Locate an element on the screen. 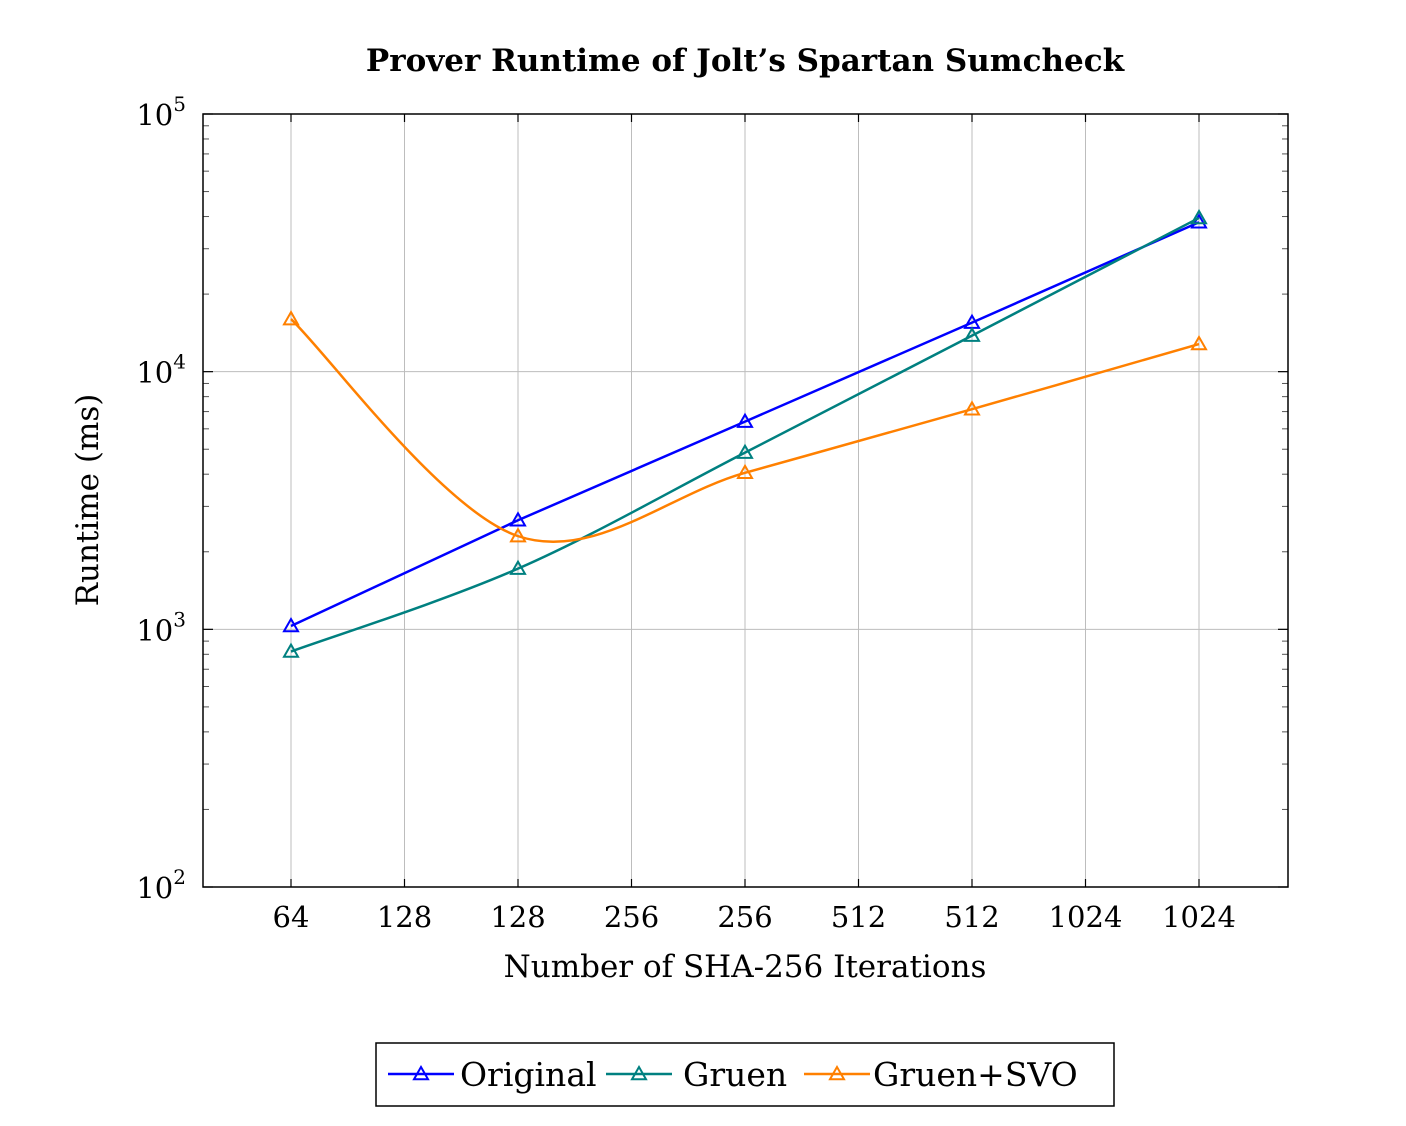 The image size is (1406, 1126). legend: Original Gruen Gruen+SVO is located at coordinates (745, 1074).